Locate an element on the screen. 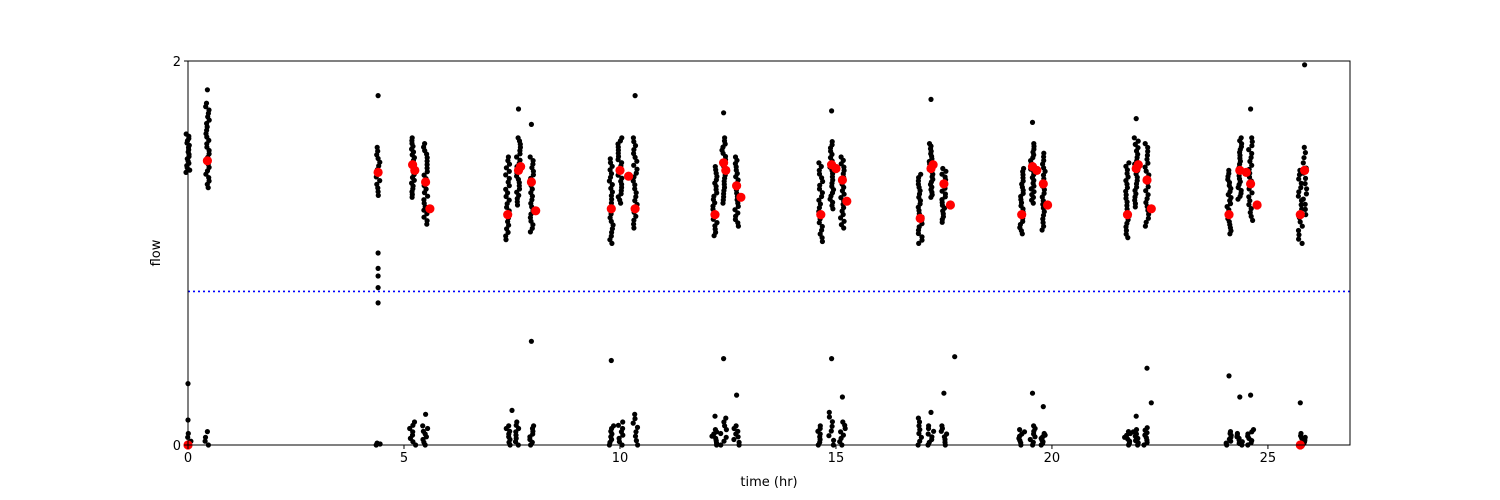 This screenshot has height=500, width=1500. y-tick-label: 0 is located at coordinates (177, 446).